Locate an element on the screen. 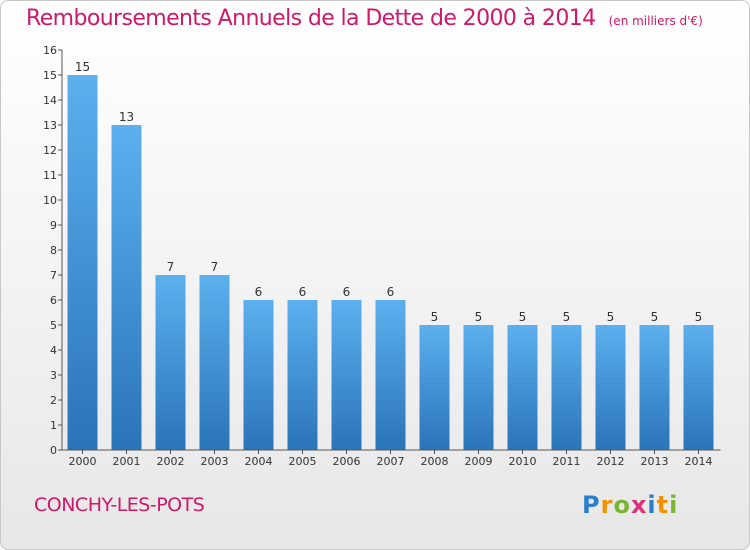 The image size is (750, 550). bar-2011 is located at coordinates (566, 387).